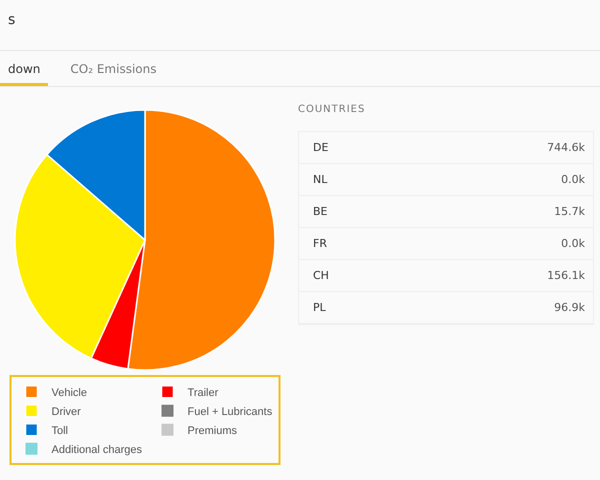  I want to click on category-label: CO₂ Emissions, so click(113, 69).